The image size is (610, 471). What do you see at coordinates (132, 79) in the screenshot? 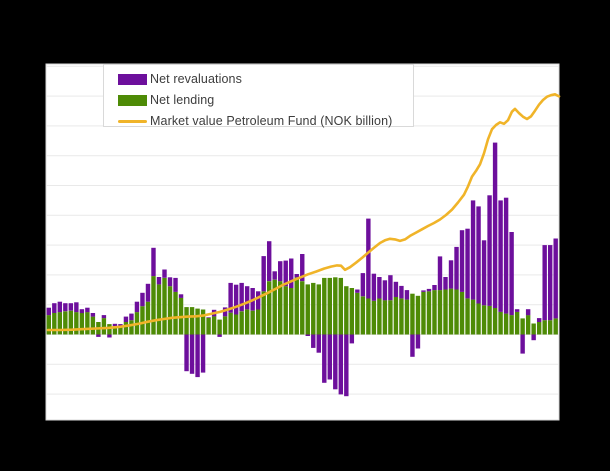
I see `net-revaluations-swatch-icon` at bounding box center [132, 79].